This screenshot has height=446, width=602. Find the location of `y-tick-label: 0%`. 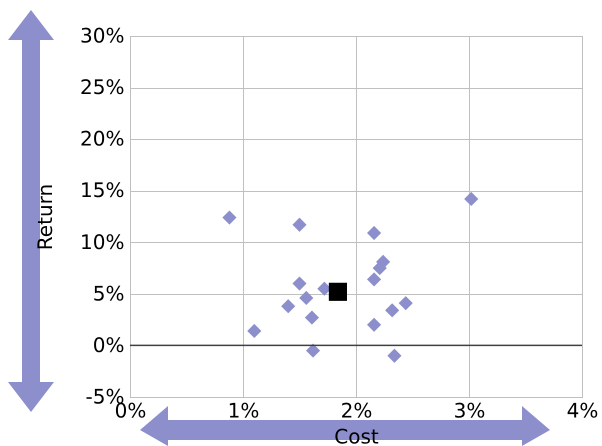

y-tick-label: 0% is located at coordinates (108, 344).